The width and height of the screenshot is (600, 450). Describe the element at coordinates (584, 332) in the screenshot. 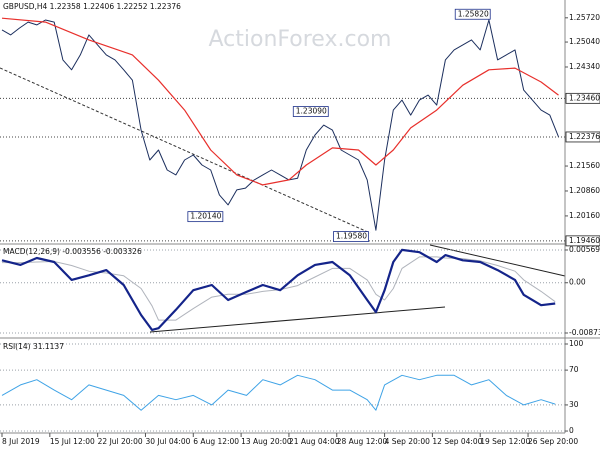

I see `y-tick-label: -0.008737` at that location.